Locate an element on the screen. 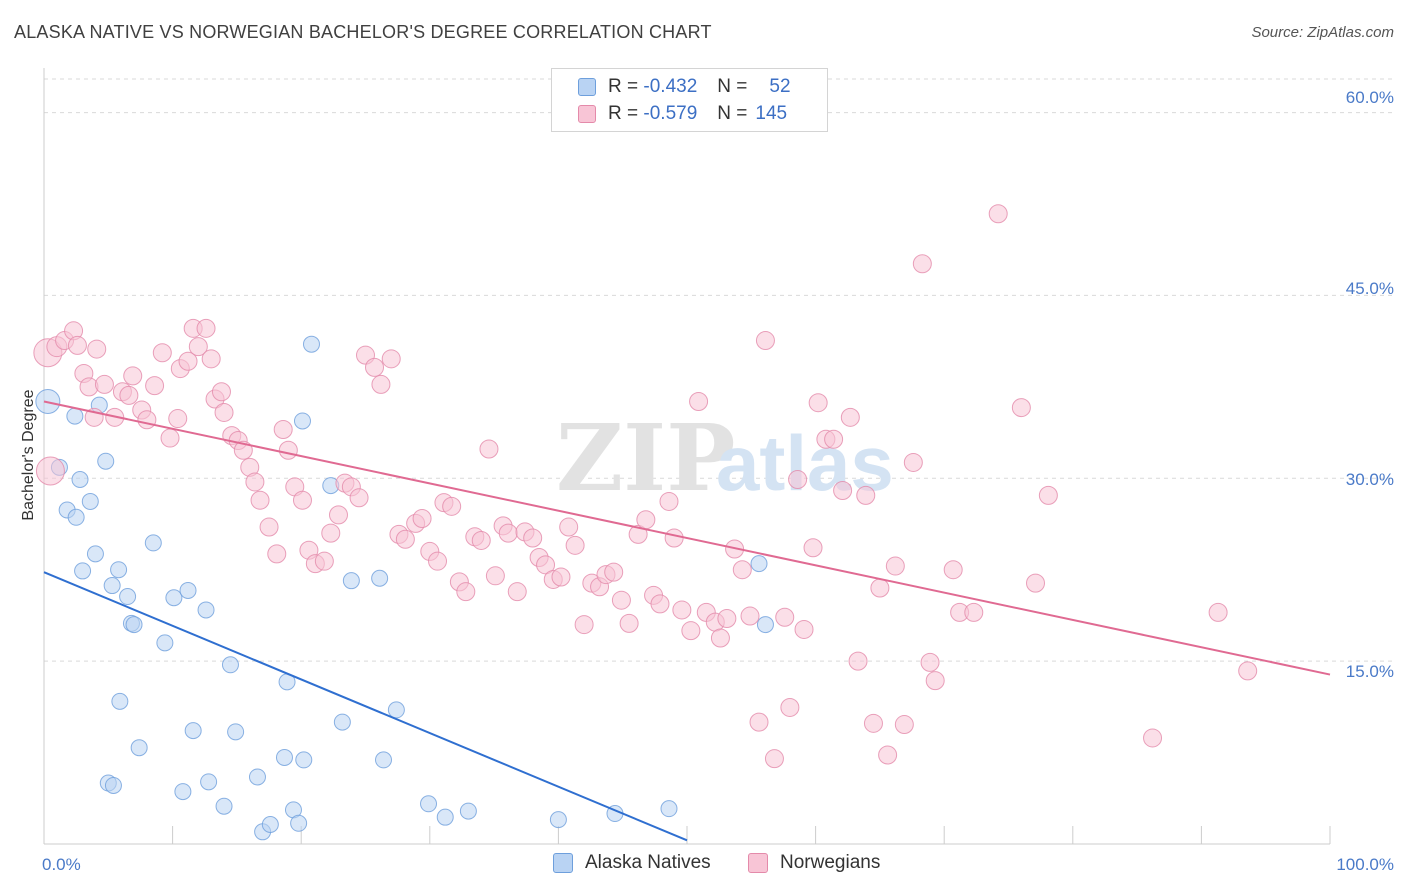  legend-n-value-norwegian: 145 is located at coordinates (771, 113).